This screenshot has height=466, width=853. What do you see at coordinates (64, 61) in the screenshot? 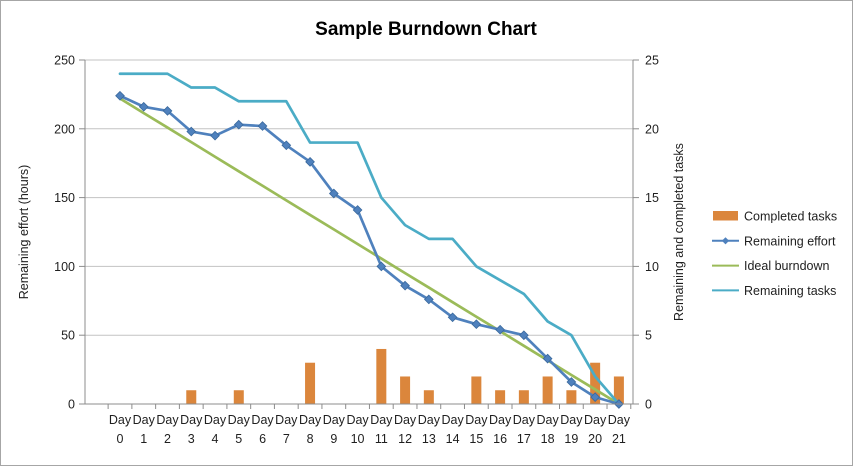
I see `left-tick-label: 250` at bounding box center [64, 61].